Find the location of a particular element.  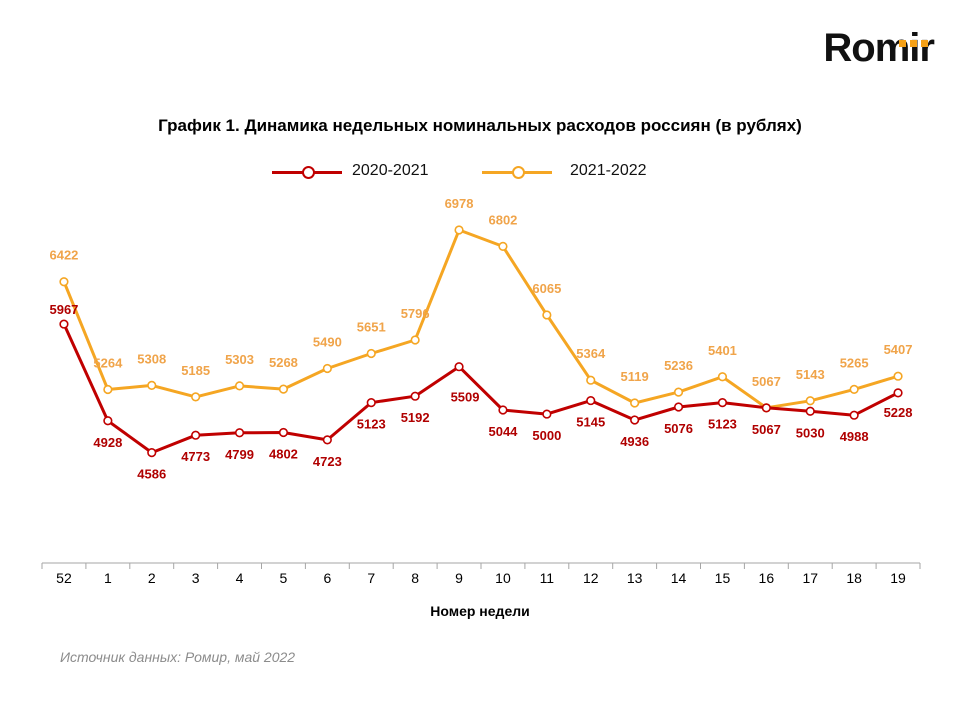

data-label-2020-2021: 5000 is located at coordinates (546, 435).